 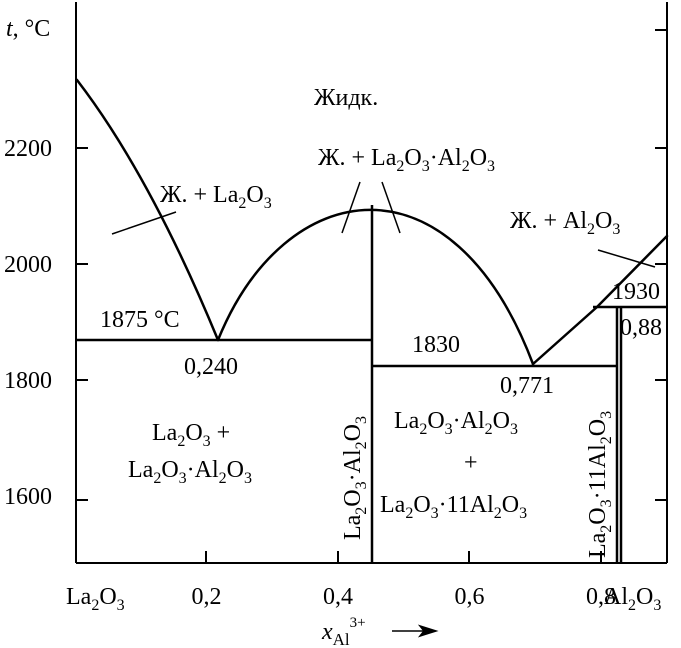 What do you see at coordinates (346, 98) in the screenshot?
I see `label-liquid: Жидк.` at bounding box center [346, 98].